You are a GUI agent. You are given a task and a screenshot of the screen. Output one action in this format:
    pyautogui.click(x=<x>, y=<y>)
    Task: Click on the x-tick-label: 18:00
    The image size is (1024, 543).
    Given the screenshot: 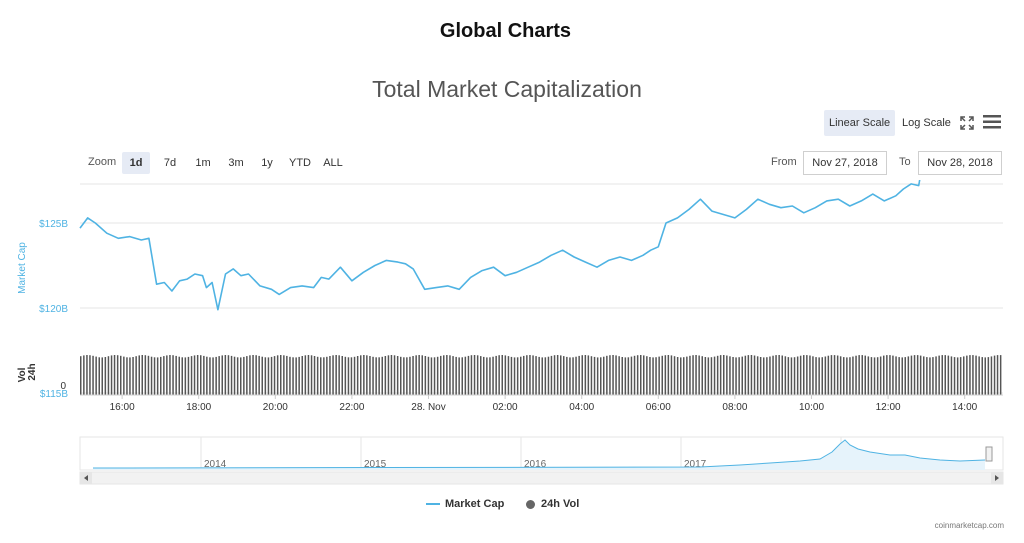 What is the action you would take?
    pyautogui.click(x=198, y=407)
    